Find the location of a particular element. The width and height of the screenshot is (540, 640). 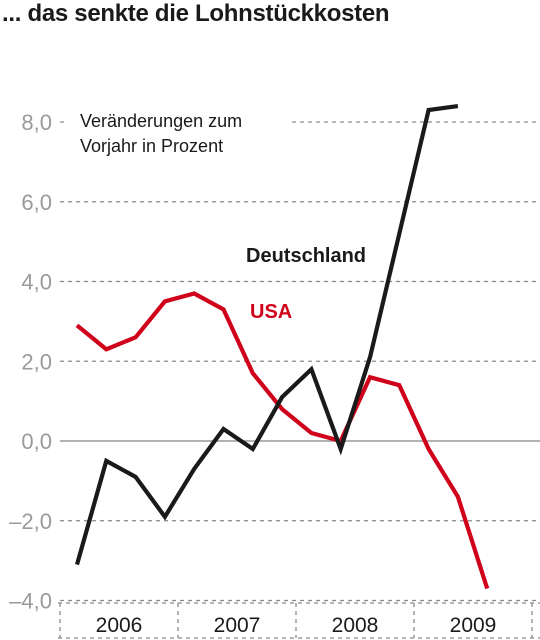

y-tick-label: 8,0 is located at coordinates (36, 122).